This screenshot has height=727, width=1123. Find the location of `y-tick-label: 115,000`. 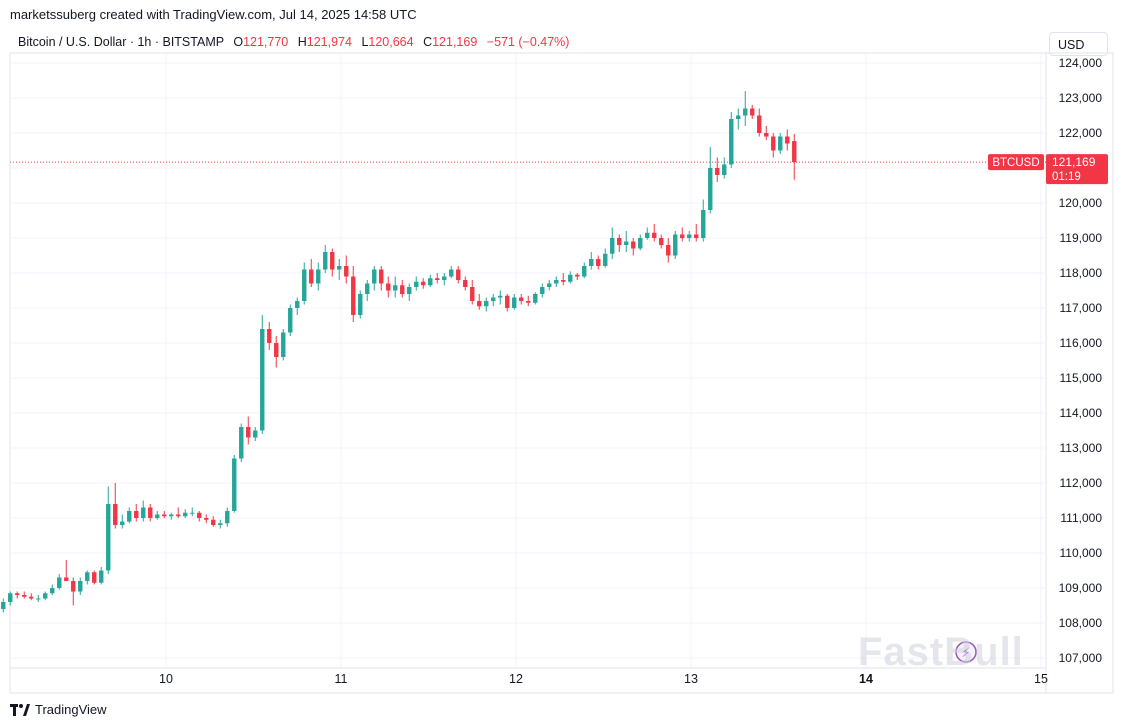

y-tick-label: 115,000 is located at coordinates (1081, 378).